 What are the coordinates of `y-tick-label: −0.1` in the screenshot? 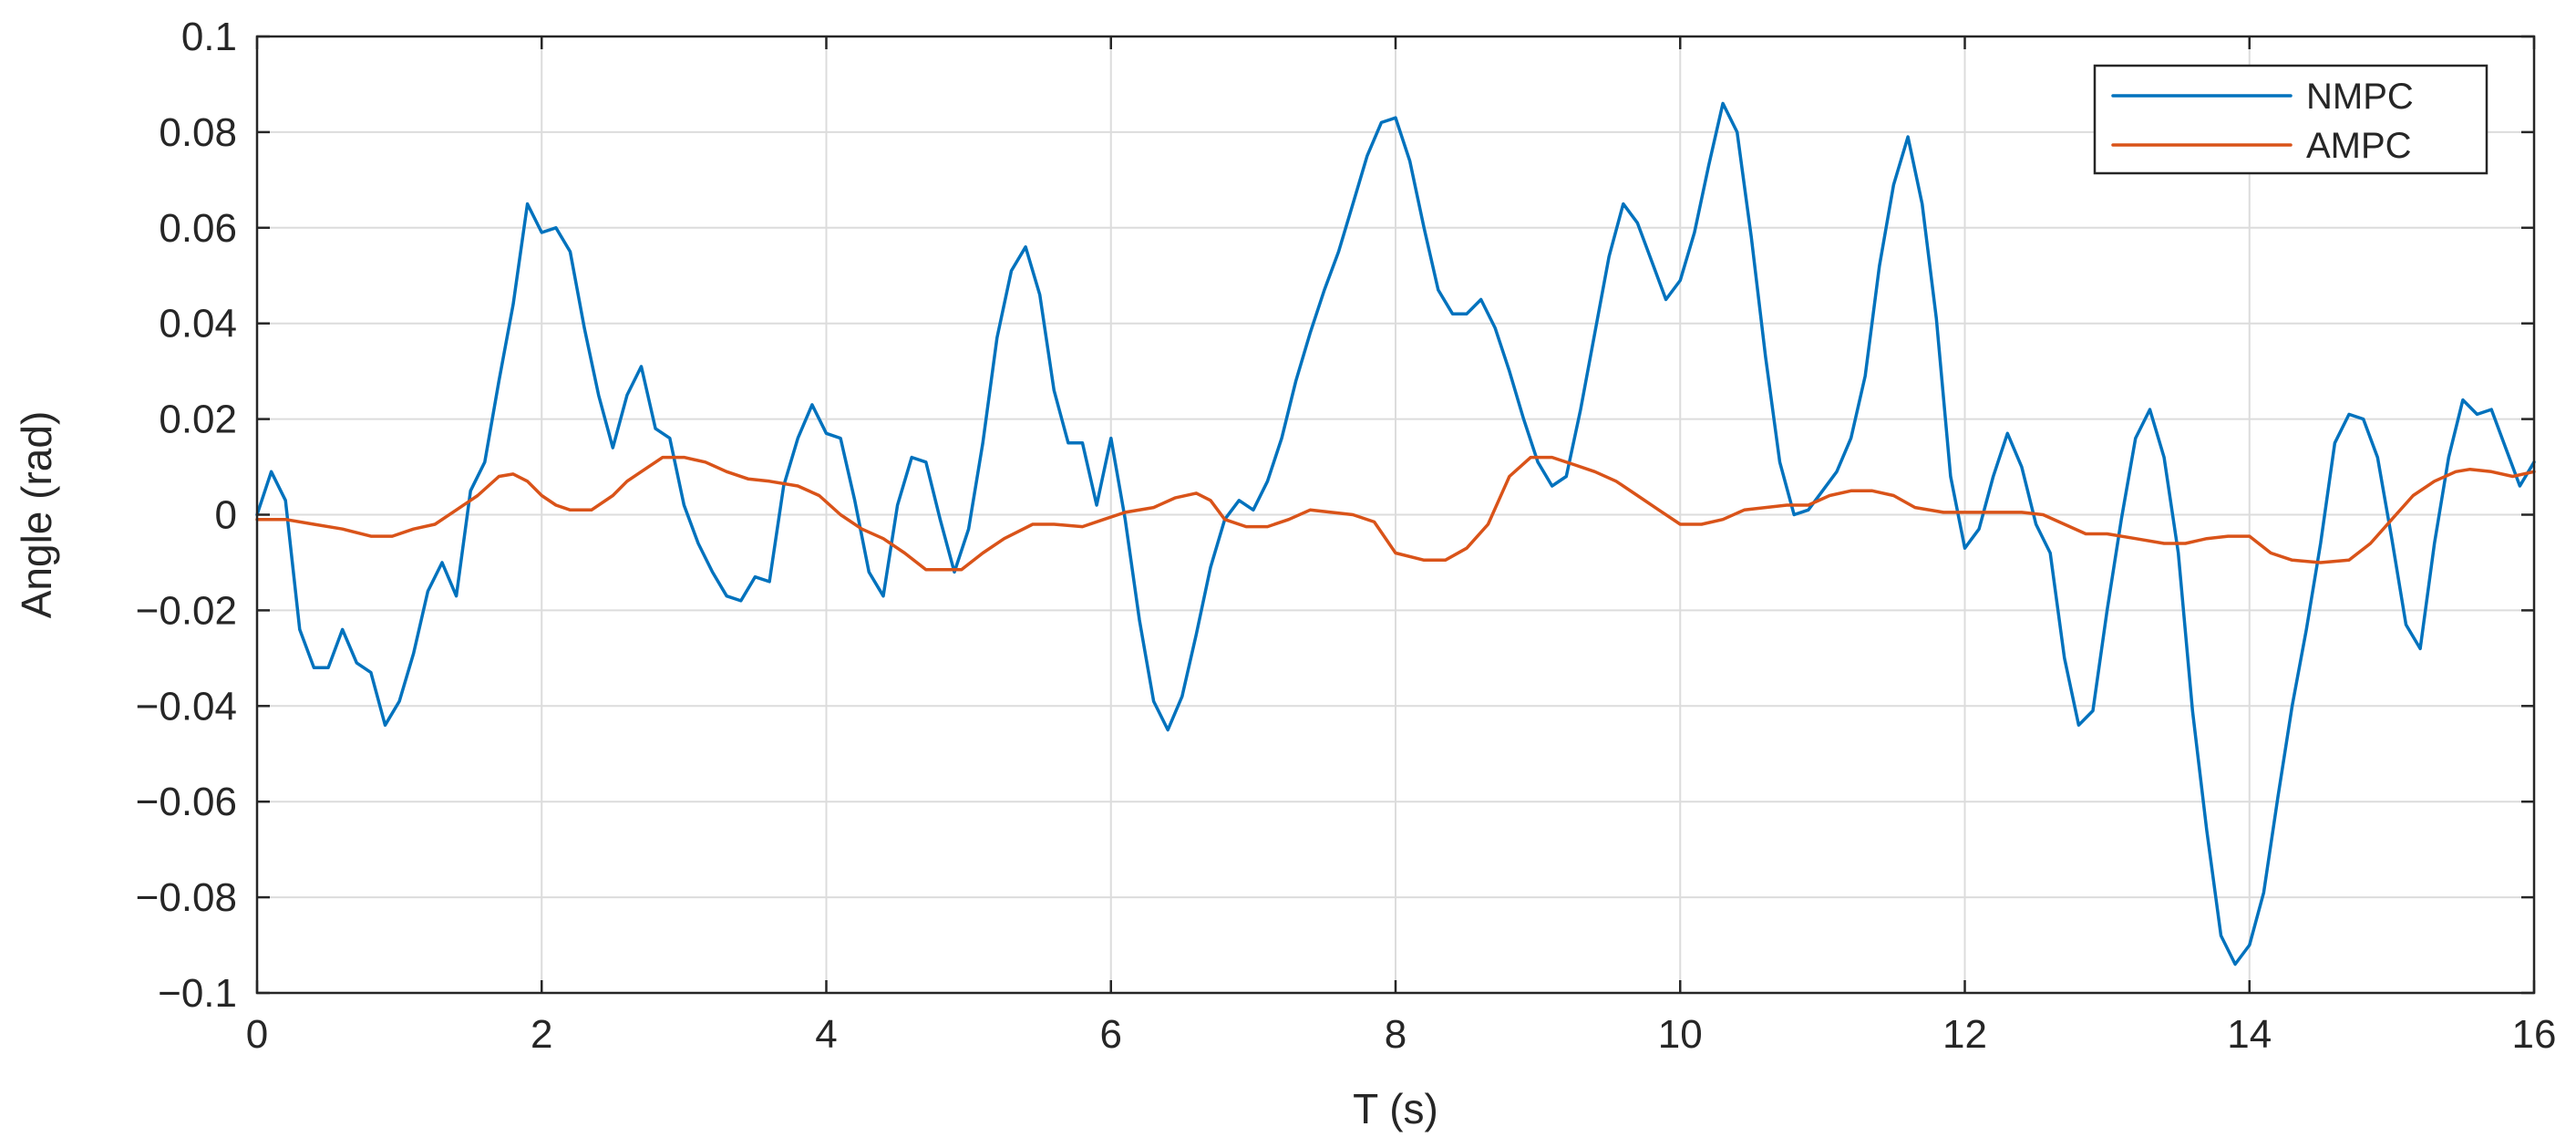 It's located at (197, 994).